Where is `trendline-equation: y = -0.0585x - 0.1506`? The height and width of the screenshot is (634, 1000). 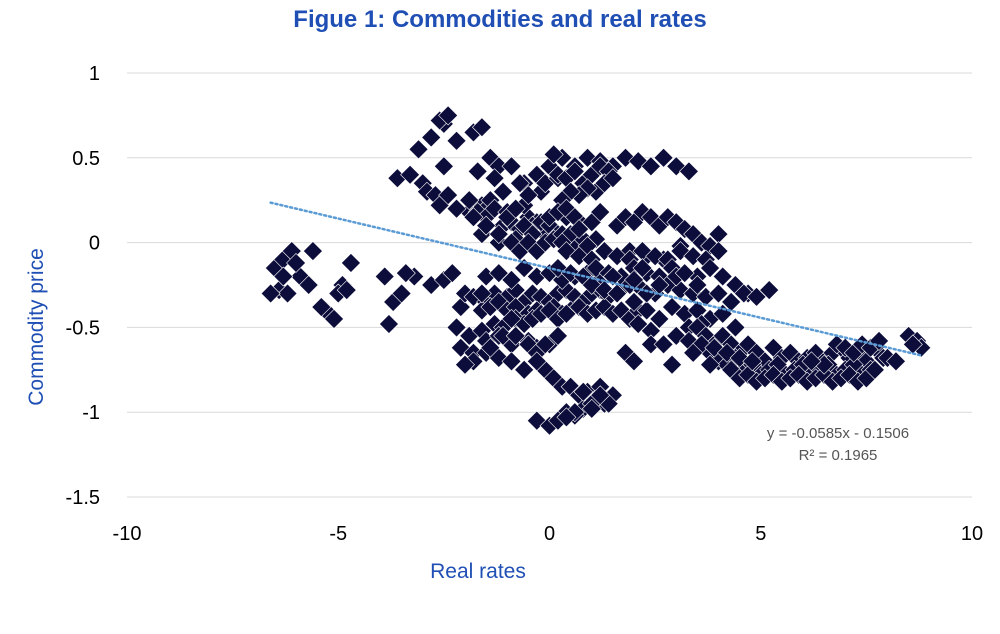
trendline-equation: y = -0.0585x - 0.1506 is located at coordinates (838, 433).